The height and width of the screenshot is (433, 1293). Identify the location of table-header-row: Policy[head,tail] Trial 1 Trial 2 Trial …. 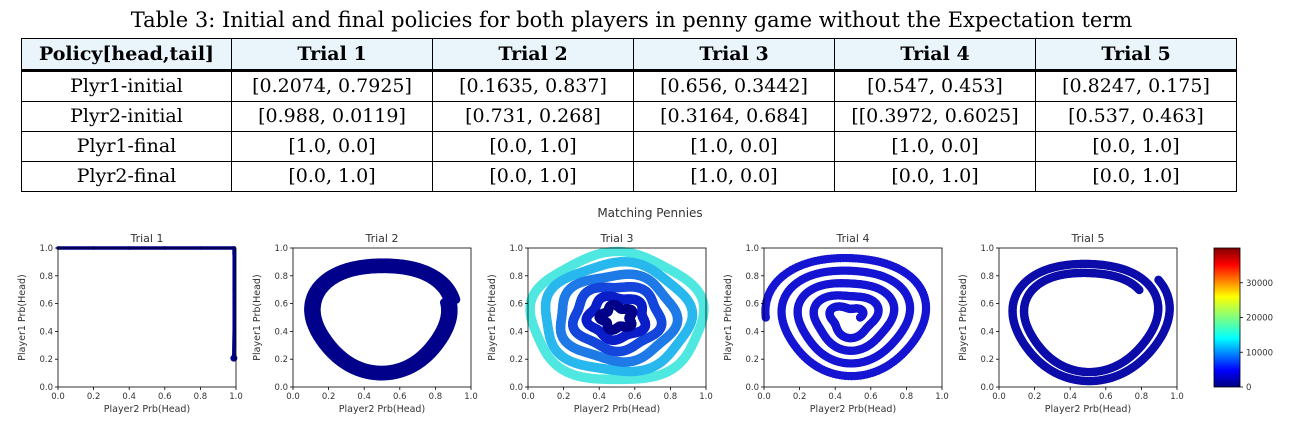
(629, 54).